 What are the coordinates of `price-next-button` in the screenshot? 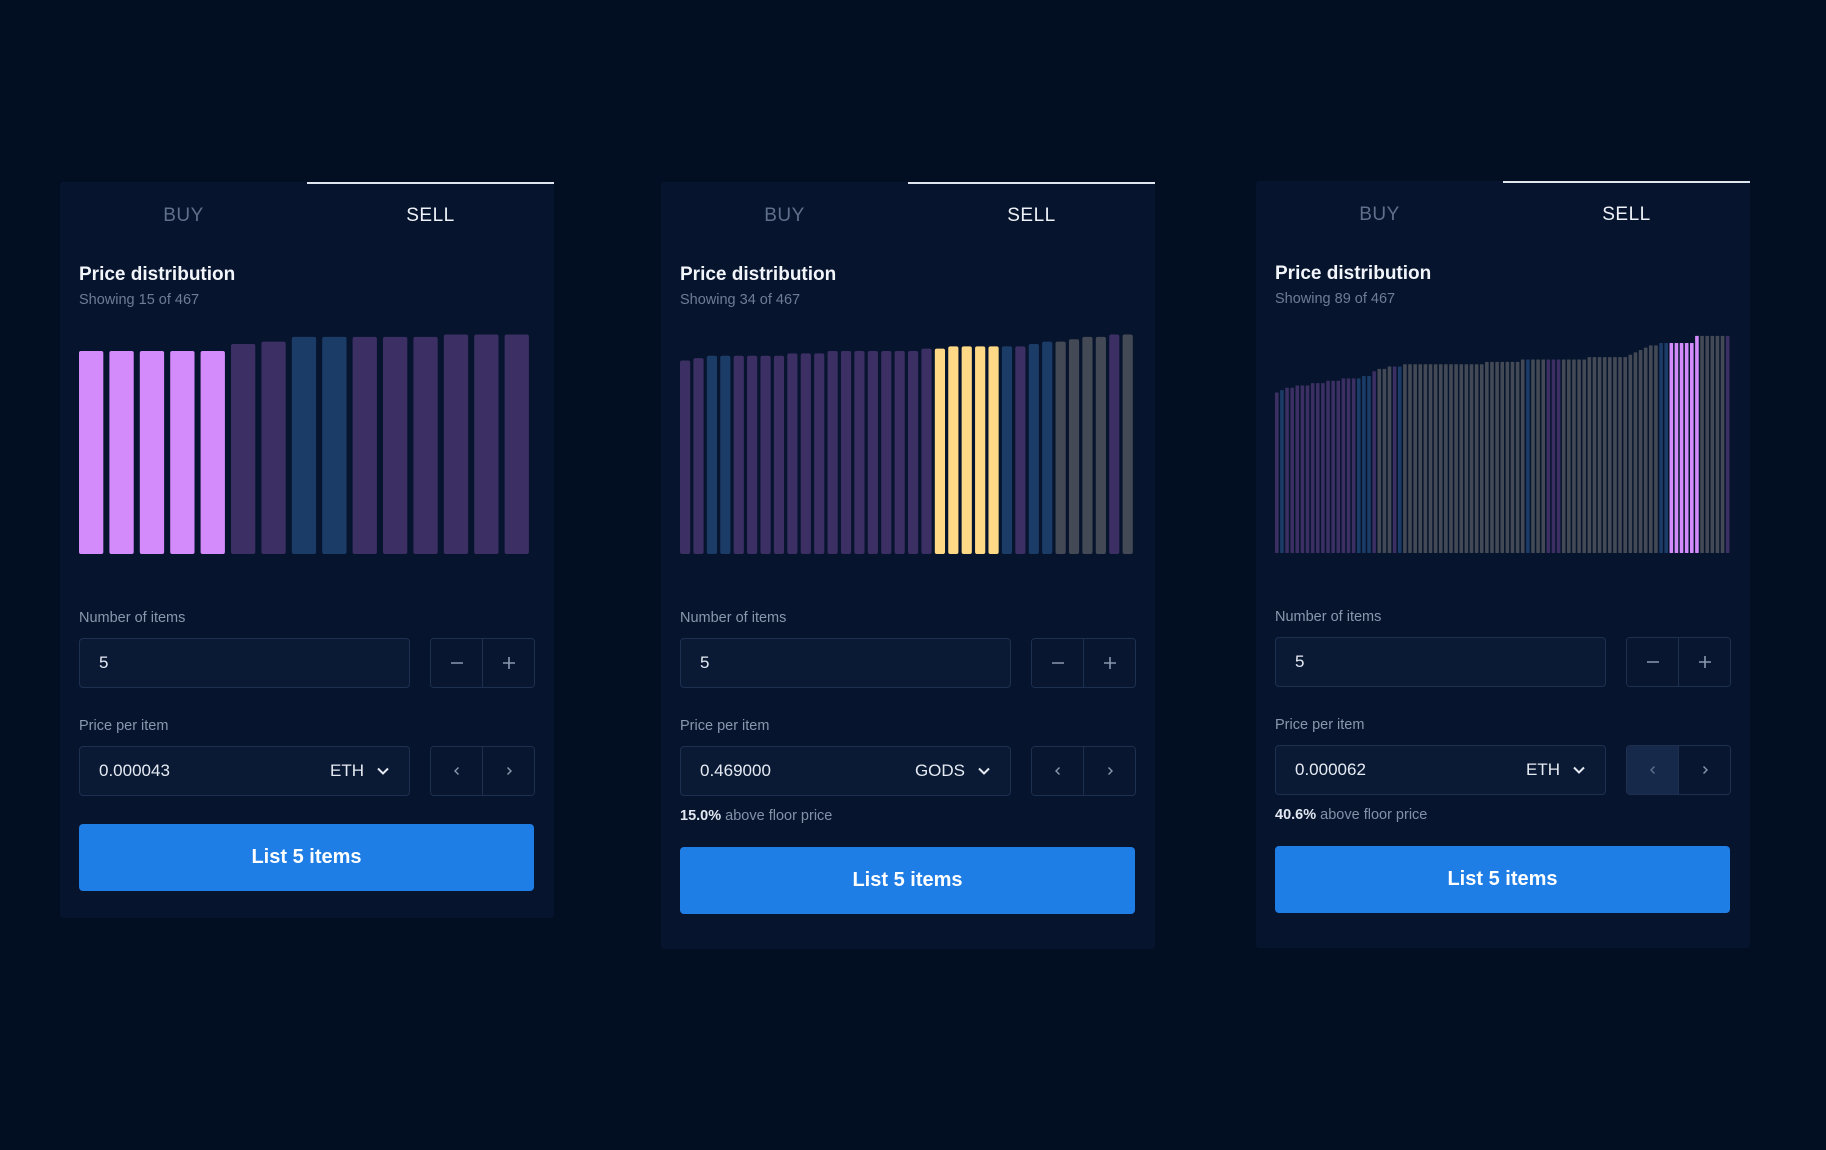 It's located at (508, 771).